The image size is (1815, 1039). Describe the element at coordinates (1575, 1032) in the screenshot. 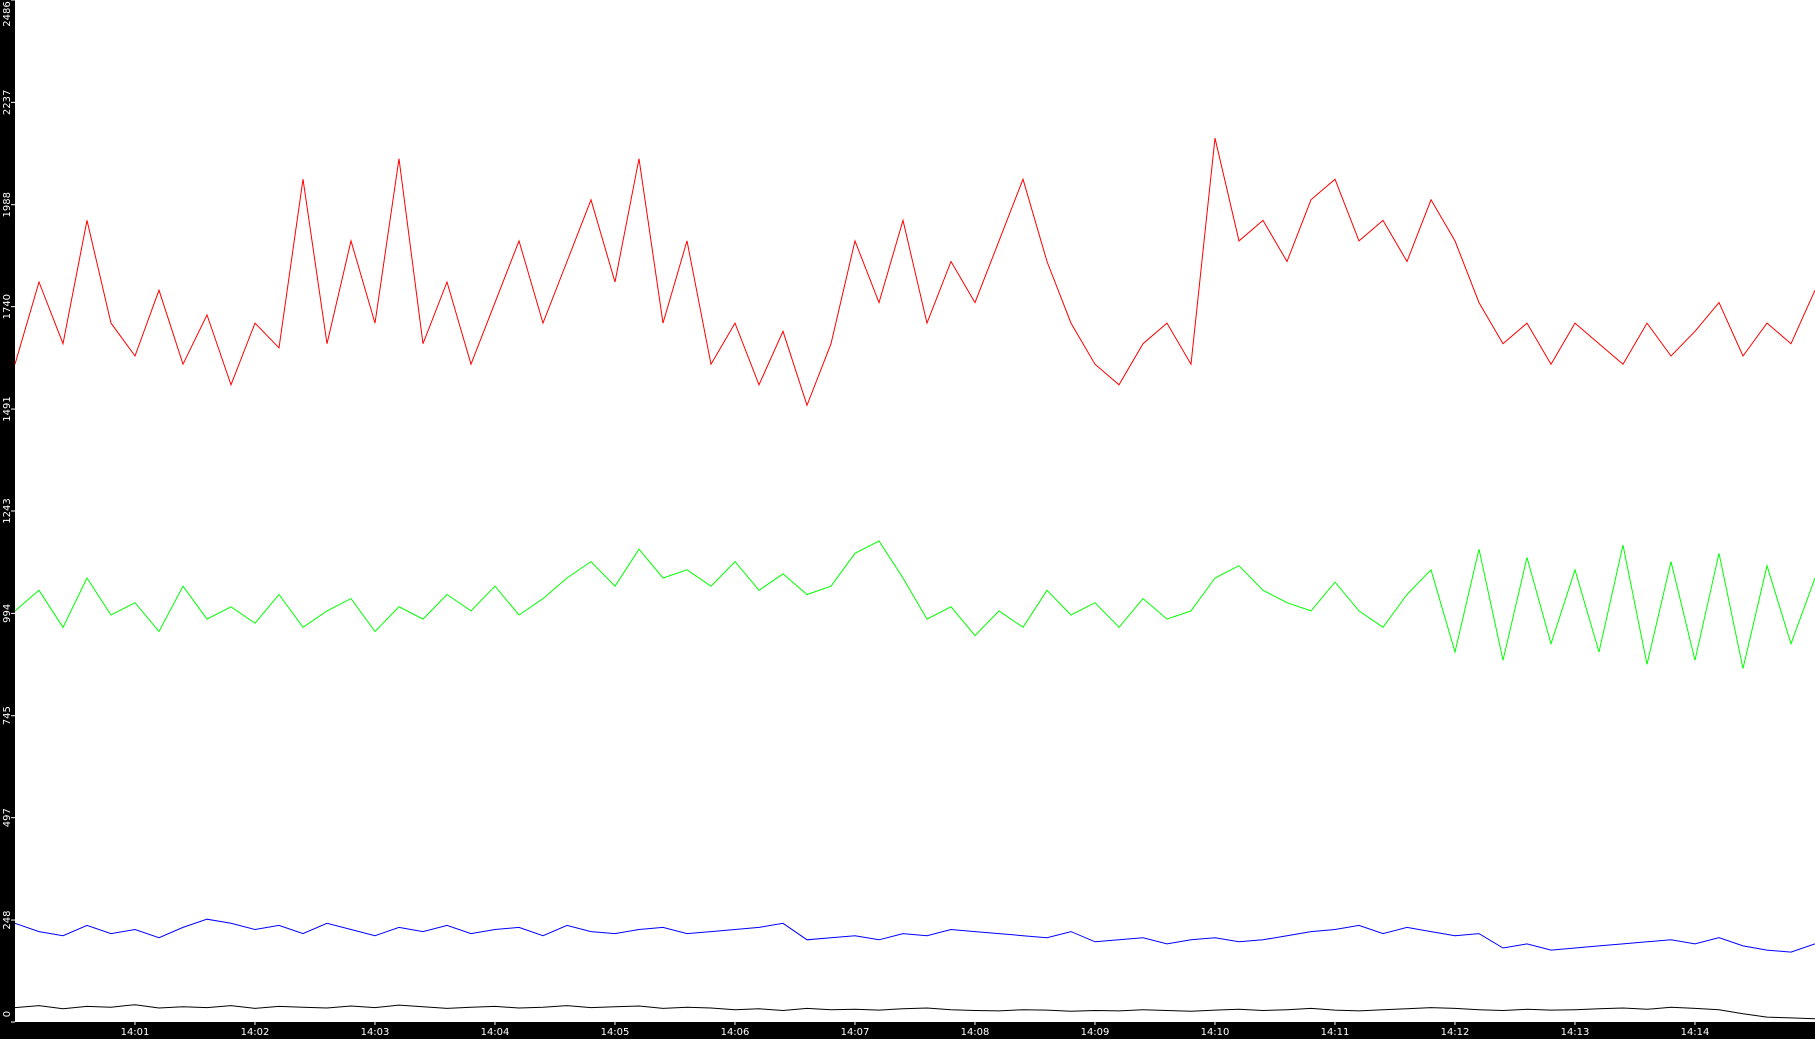

I see `x-tick-label: 14:13` at that location.